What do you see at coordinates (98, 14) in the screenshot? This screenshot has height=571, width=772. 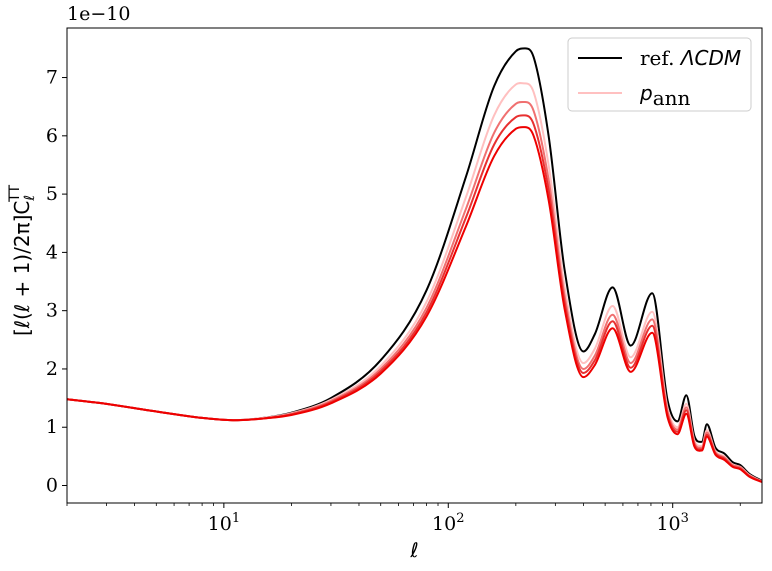 I see `y-offset-label: 1e−10` at bounding box center [98, 14].